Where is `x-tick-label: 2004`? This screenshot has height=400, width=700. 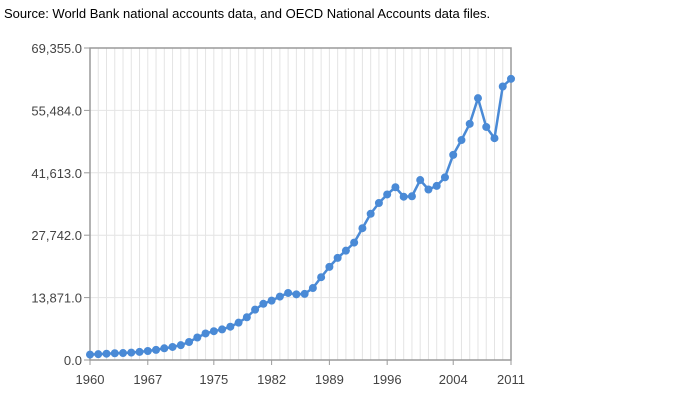
x-tick-label: 2004 is located at coordinates (453, 379).